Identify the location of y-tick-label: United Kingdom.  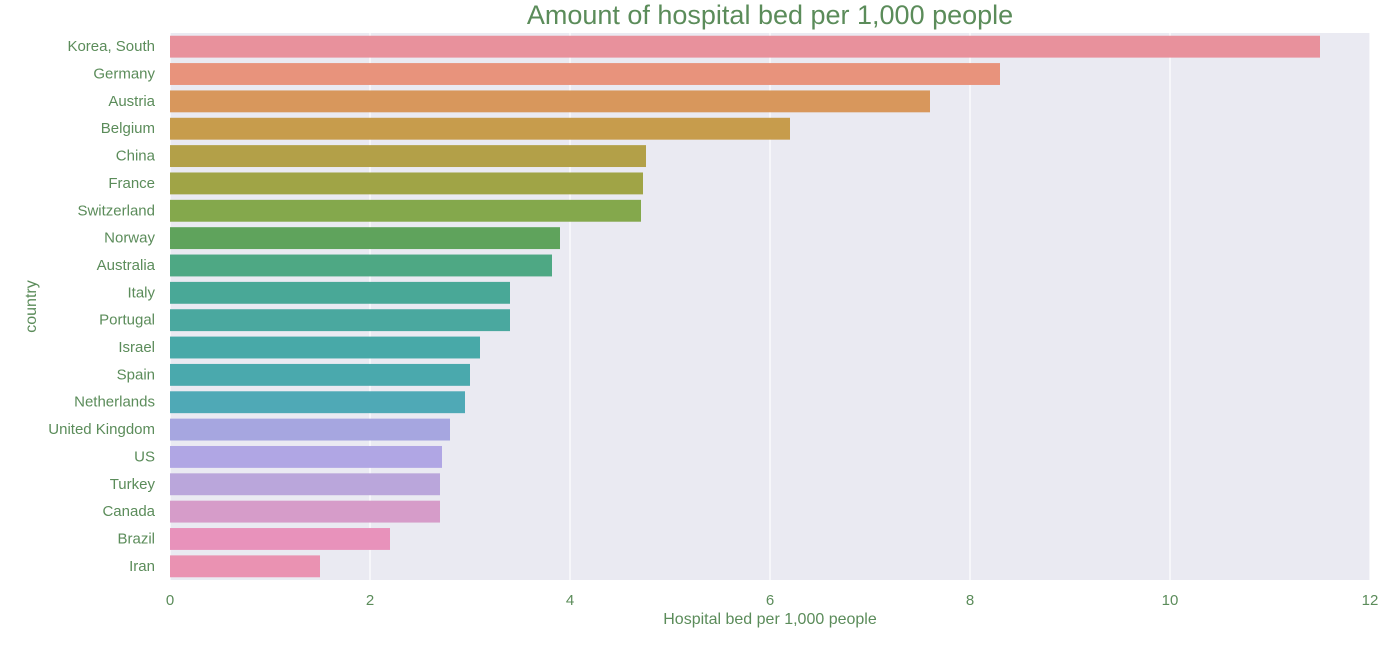
(101, 429).